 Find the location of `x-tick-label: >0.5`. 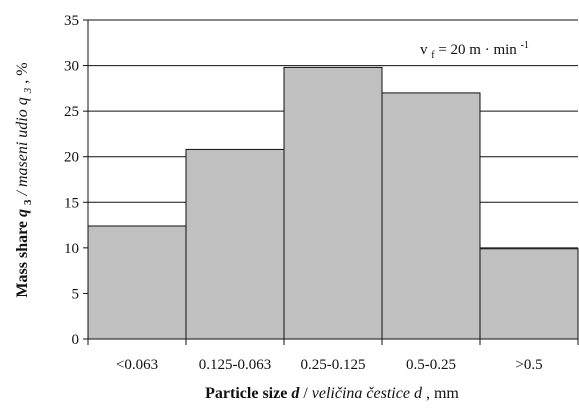

x-tick-label: >0.5 is located at coordinates (528, 365).